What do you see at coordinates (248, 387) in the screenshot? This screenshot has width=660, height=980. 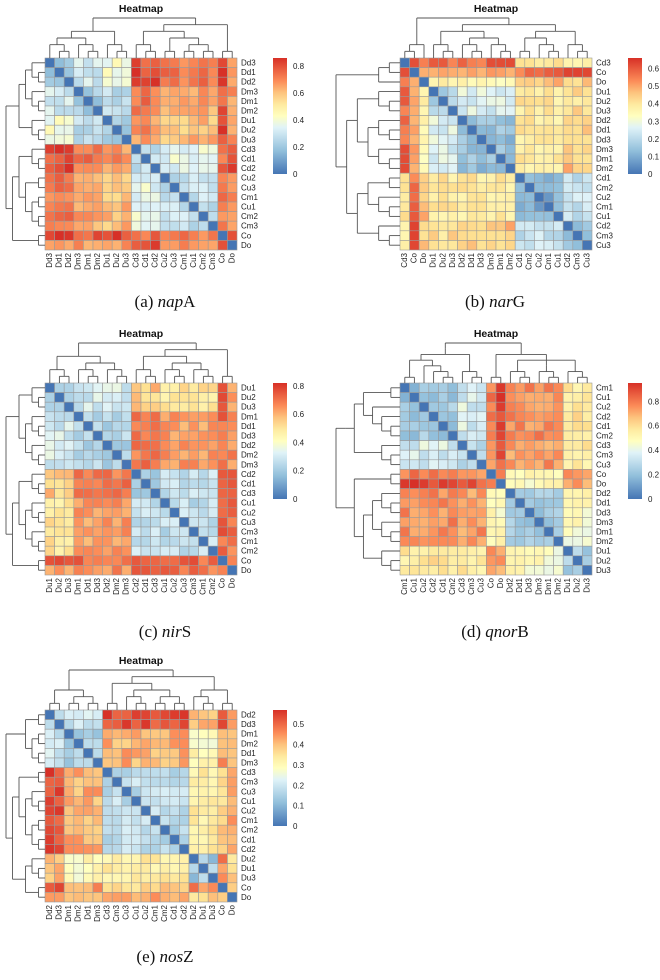 I see `row-label: Du1` at bounding box center [248, 387].